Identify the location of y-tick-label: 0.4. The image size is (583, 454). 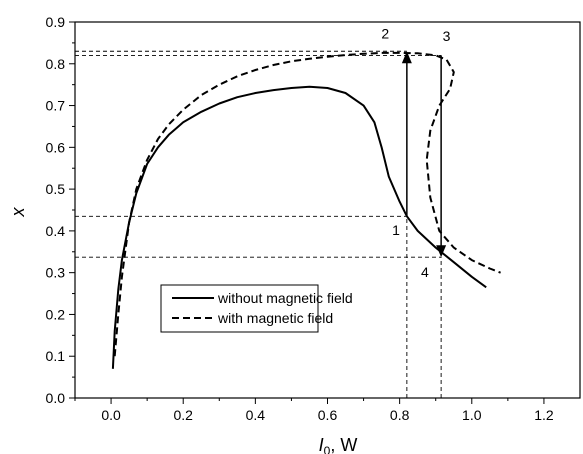
(56, 231).